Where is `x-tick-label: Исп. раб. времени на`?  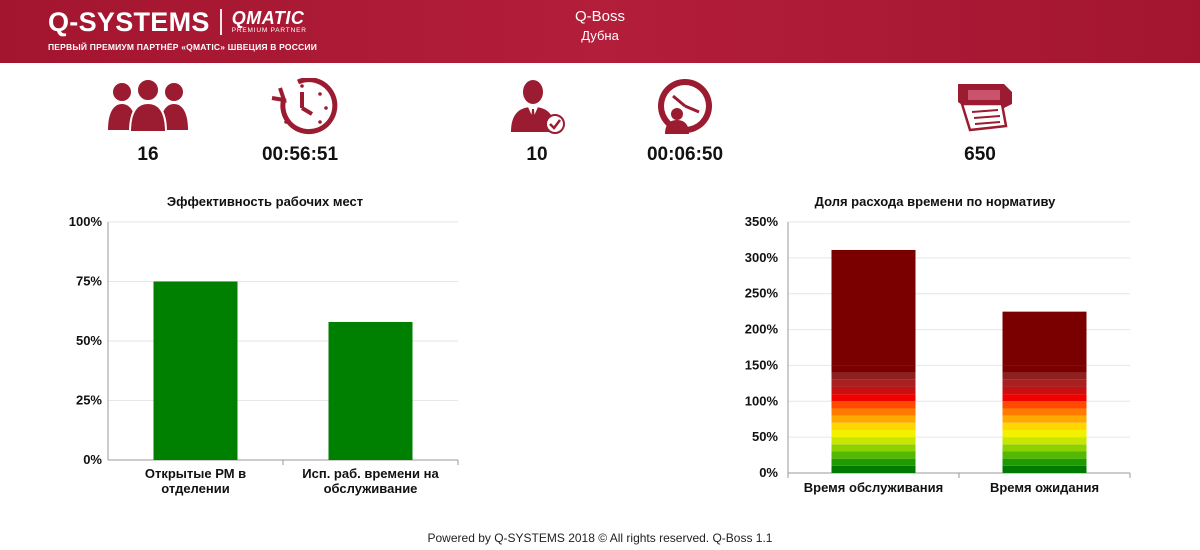
x-tick-label: Исп. раб. времени на is located at coordinates (370, 473).